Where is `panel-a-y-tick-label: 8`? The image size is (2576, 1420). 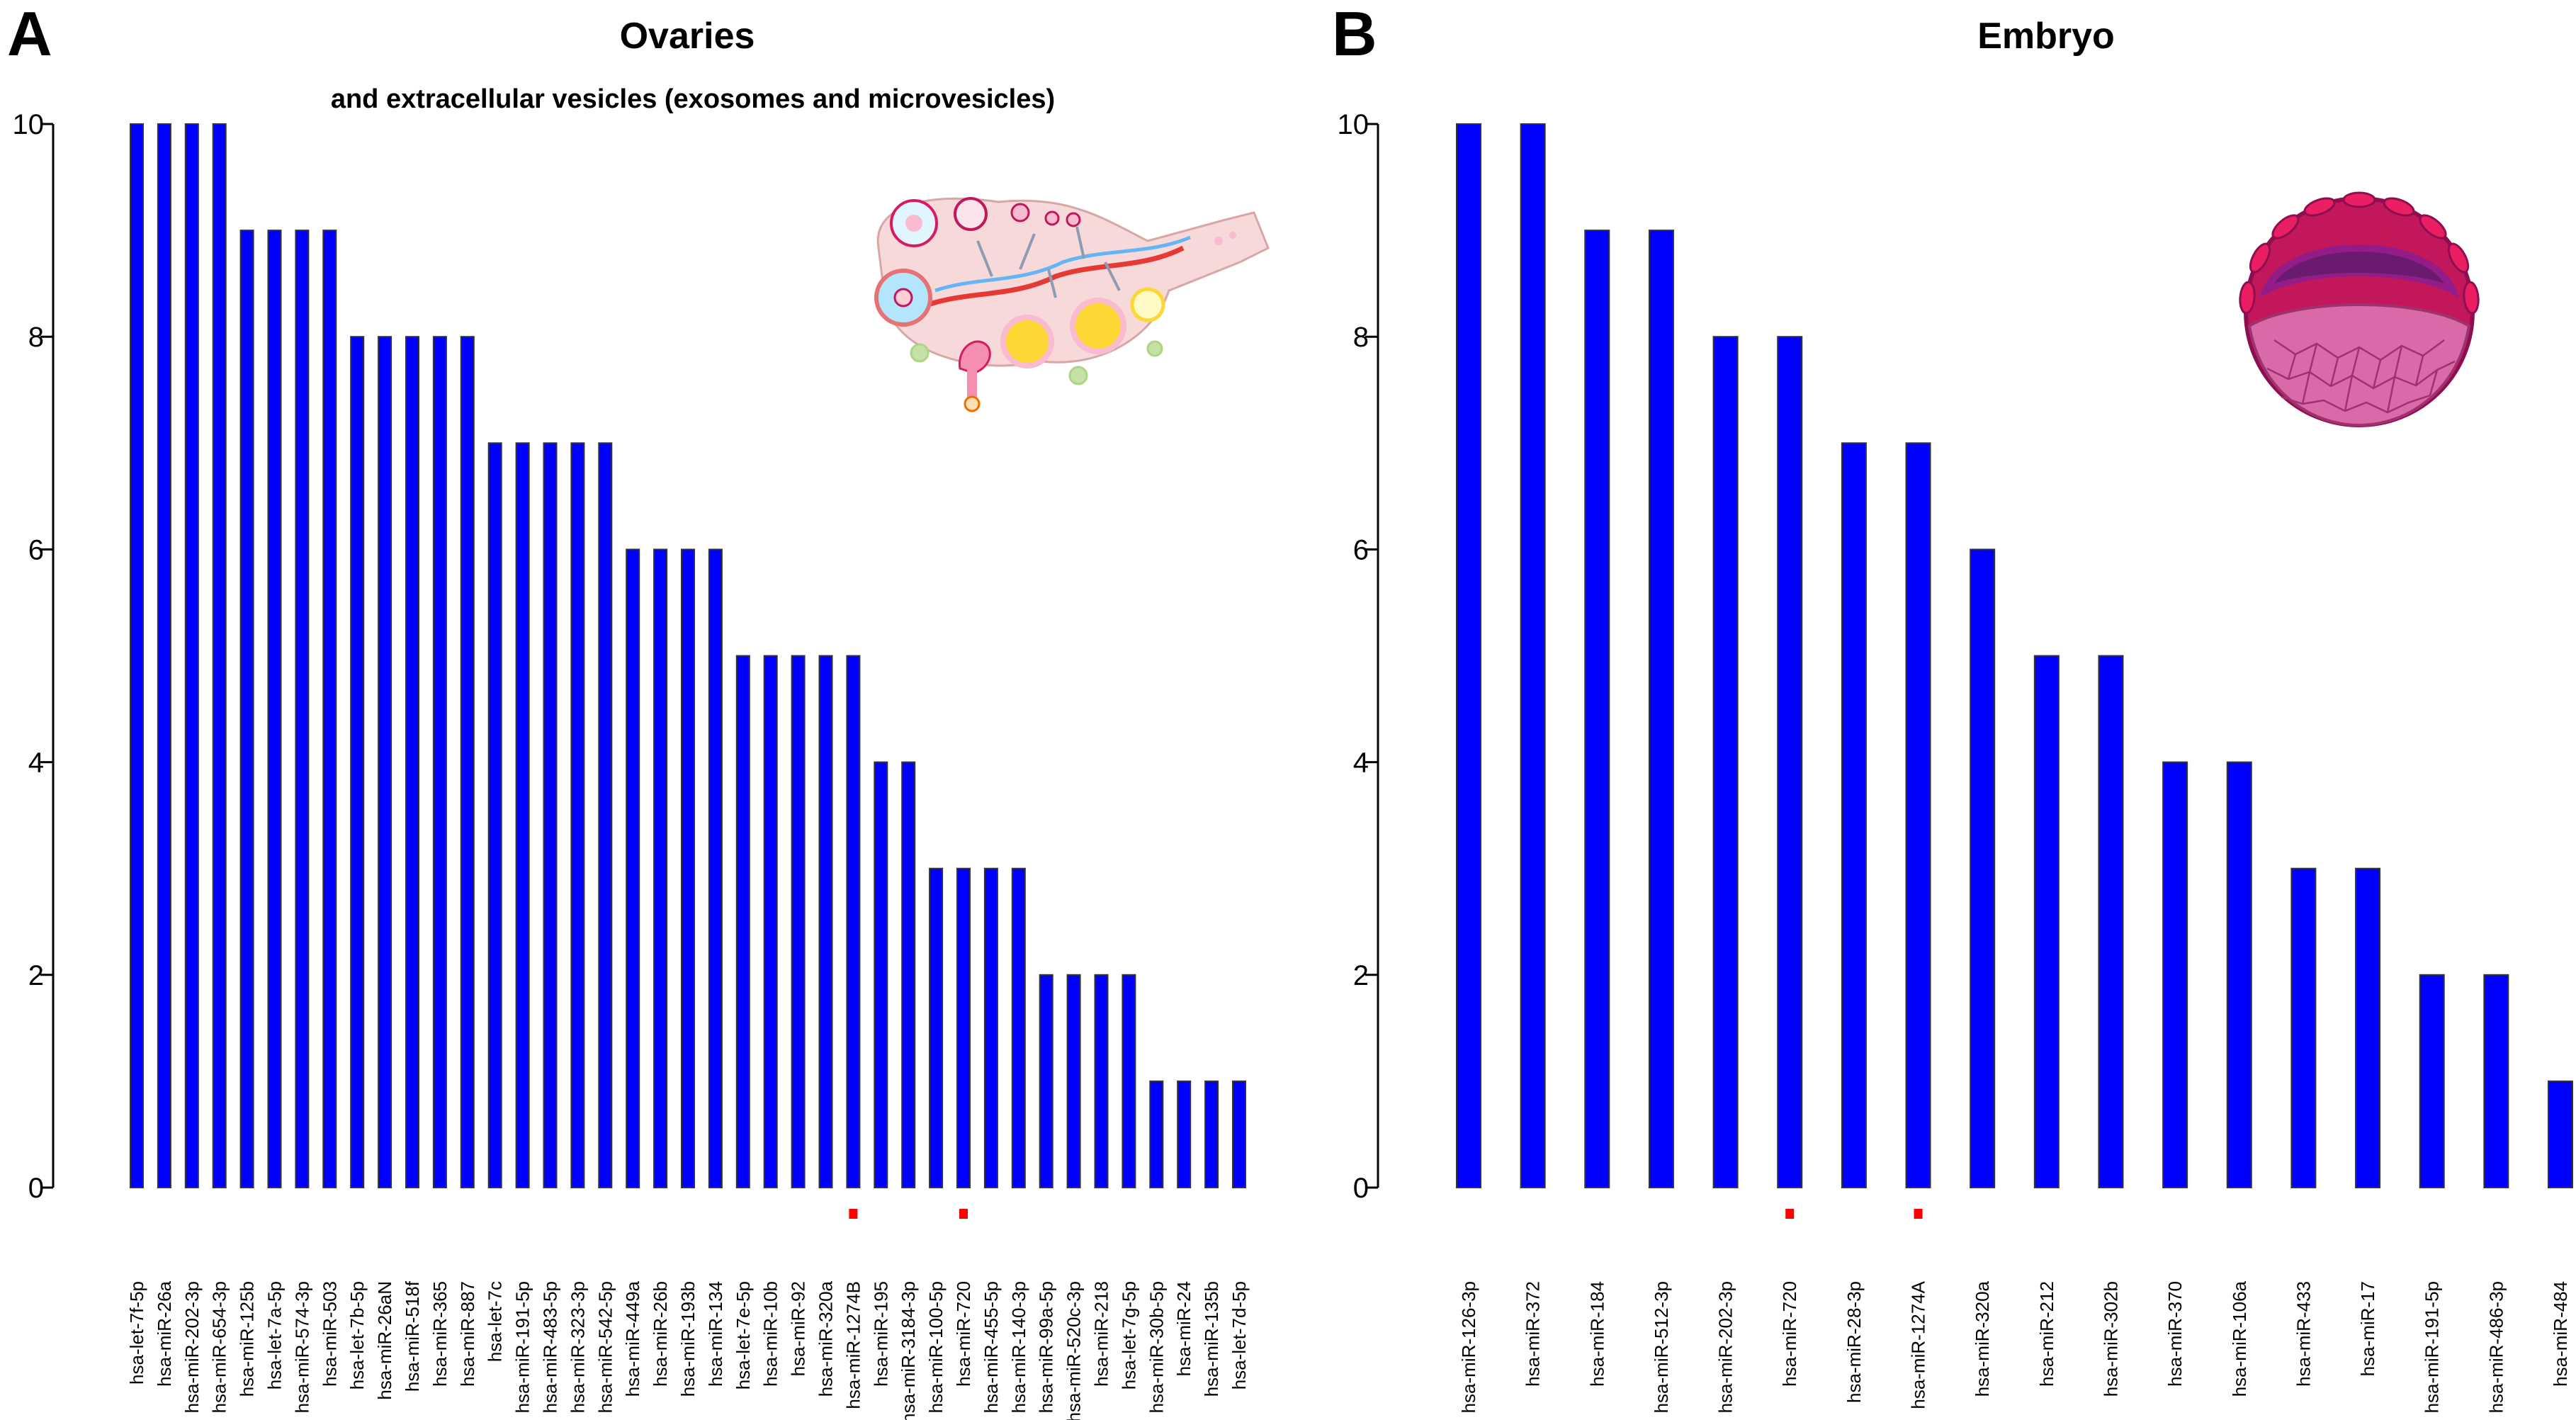 panel-a-y-tick-label: 8 is located at coordinates (36, 337).